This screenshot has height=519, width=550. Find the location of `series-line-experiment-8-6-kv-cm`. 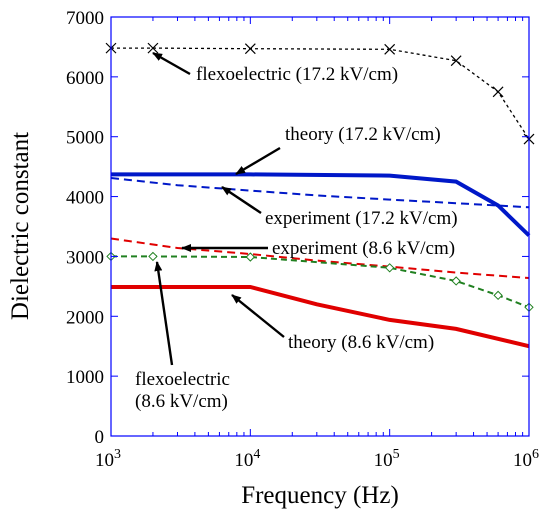

series-line-experiment-8-6-kv-cm is located at coordinates (320, 258).